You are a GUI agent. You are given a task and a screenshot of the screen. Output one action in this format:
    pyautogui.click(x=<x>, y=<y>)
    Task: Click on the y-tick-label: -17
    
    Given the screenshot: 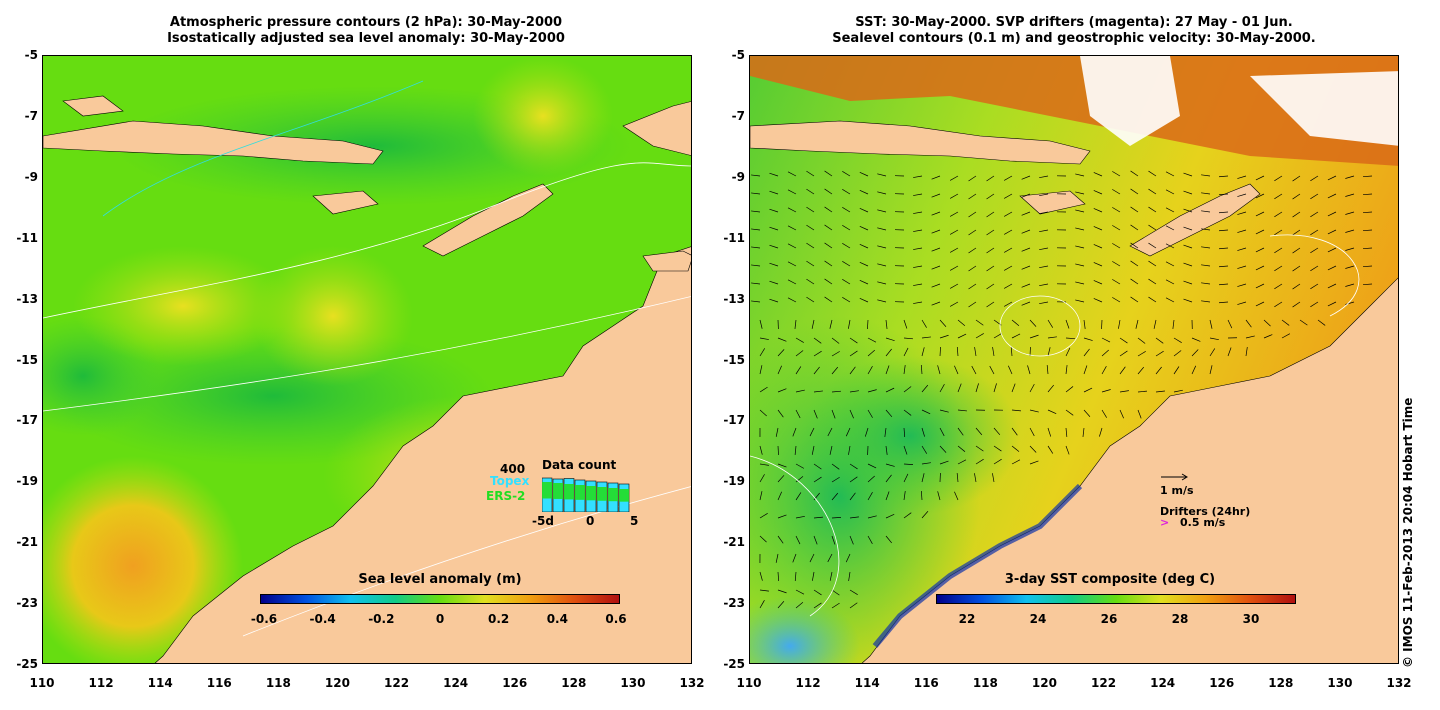 What is the action you would take?
    pyautogui.click(x=27, y=420)
    